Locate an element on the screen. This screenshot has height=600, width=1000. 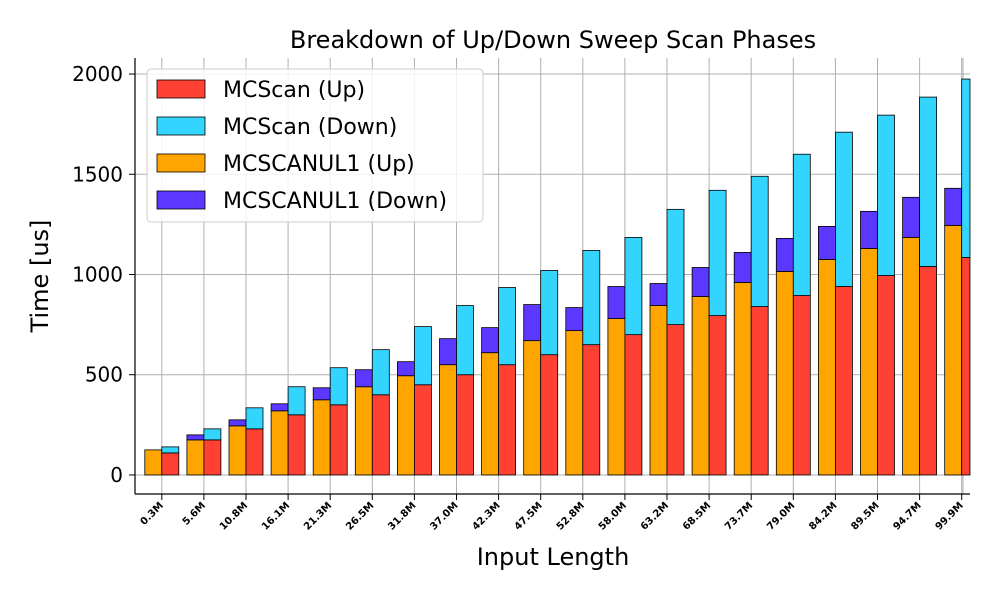
x-tick-label: 63.2M is located at coordinates (655, 516).